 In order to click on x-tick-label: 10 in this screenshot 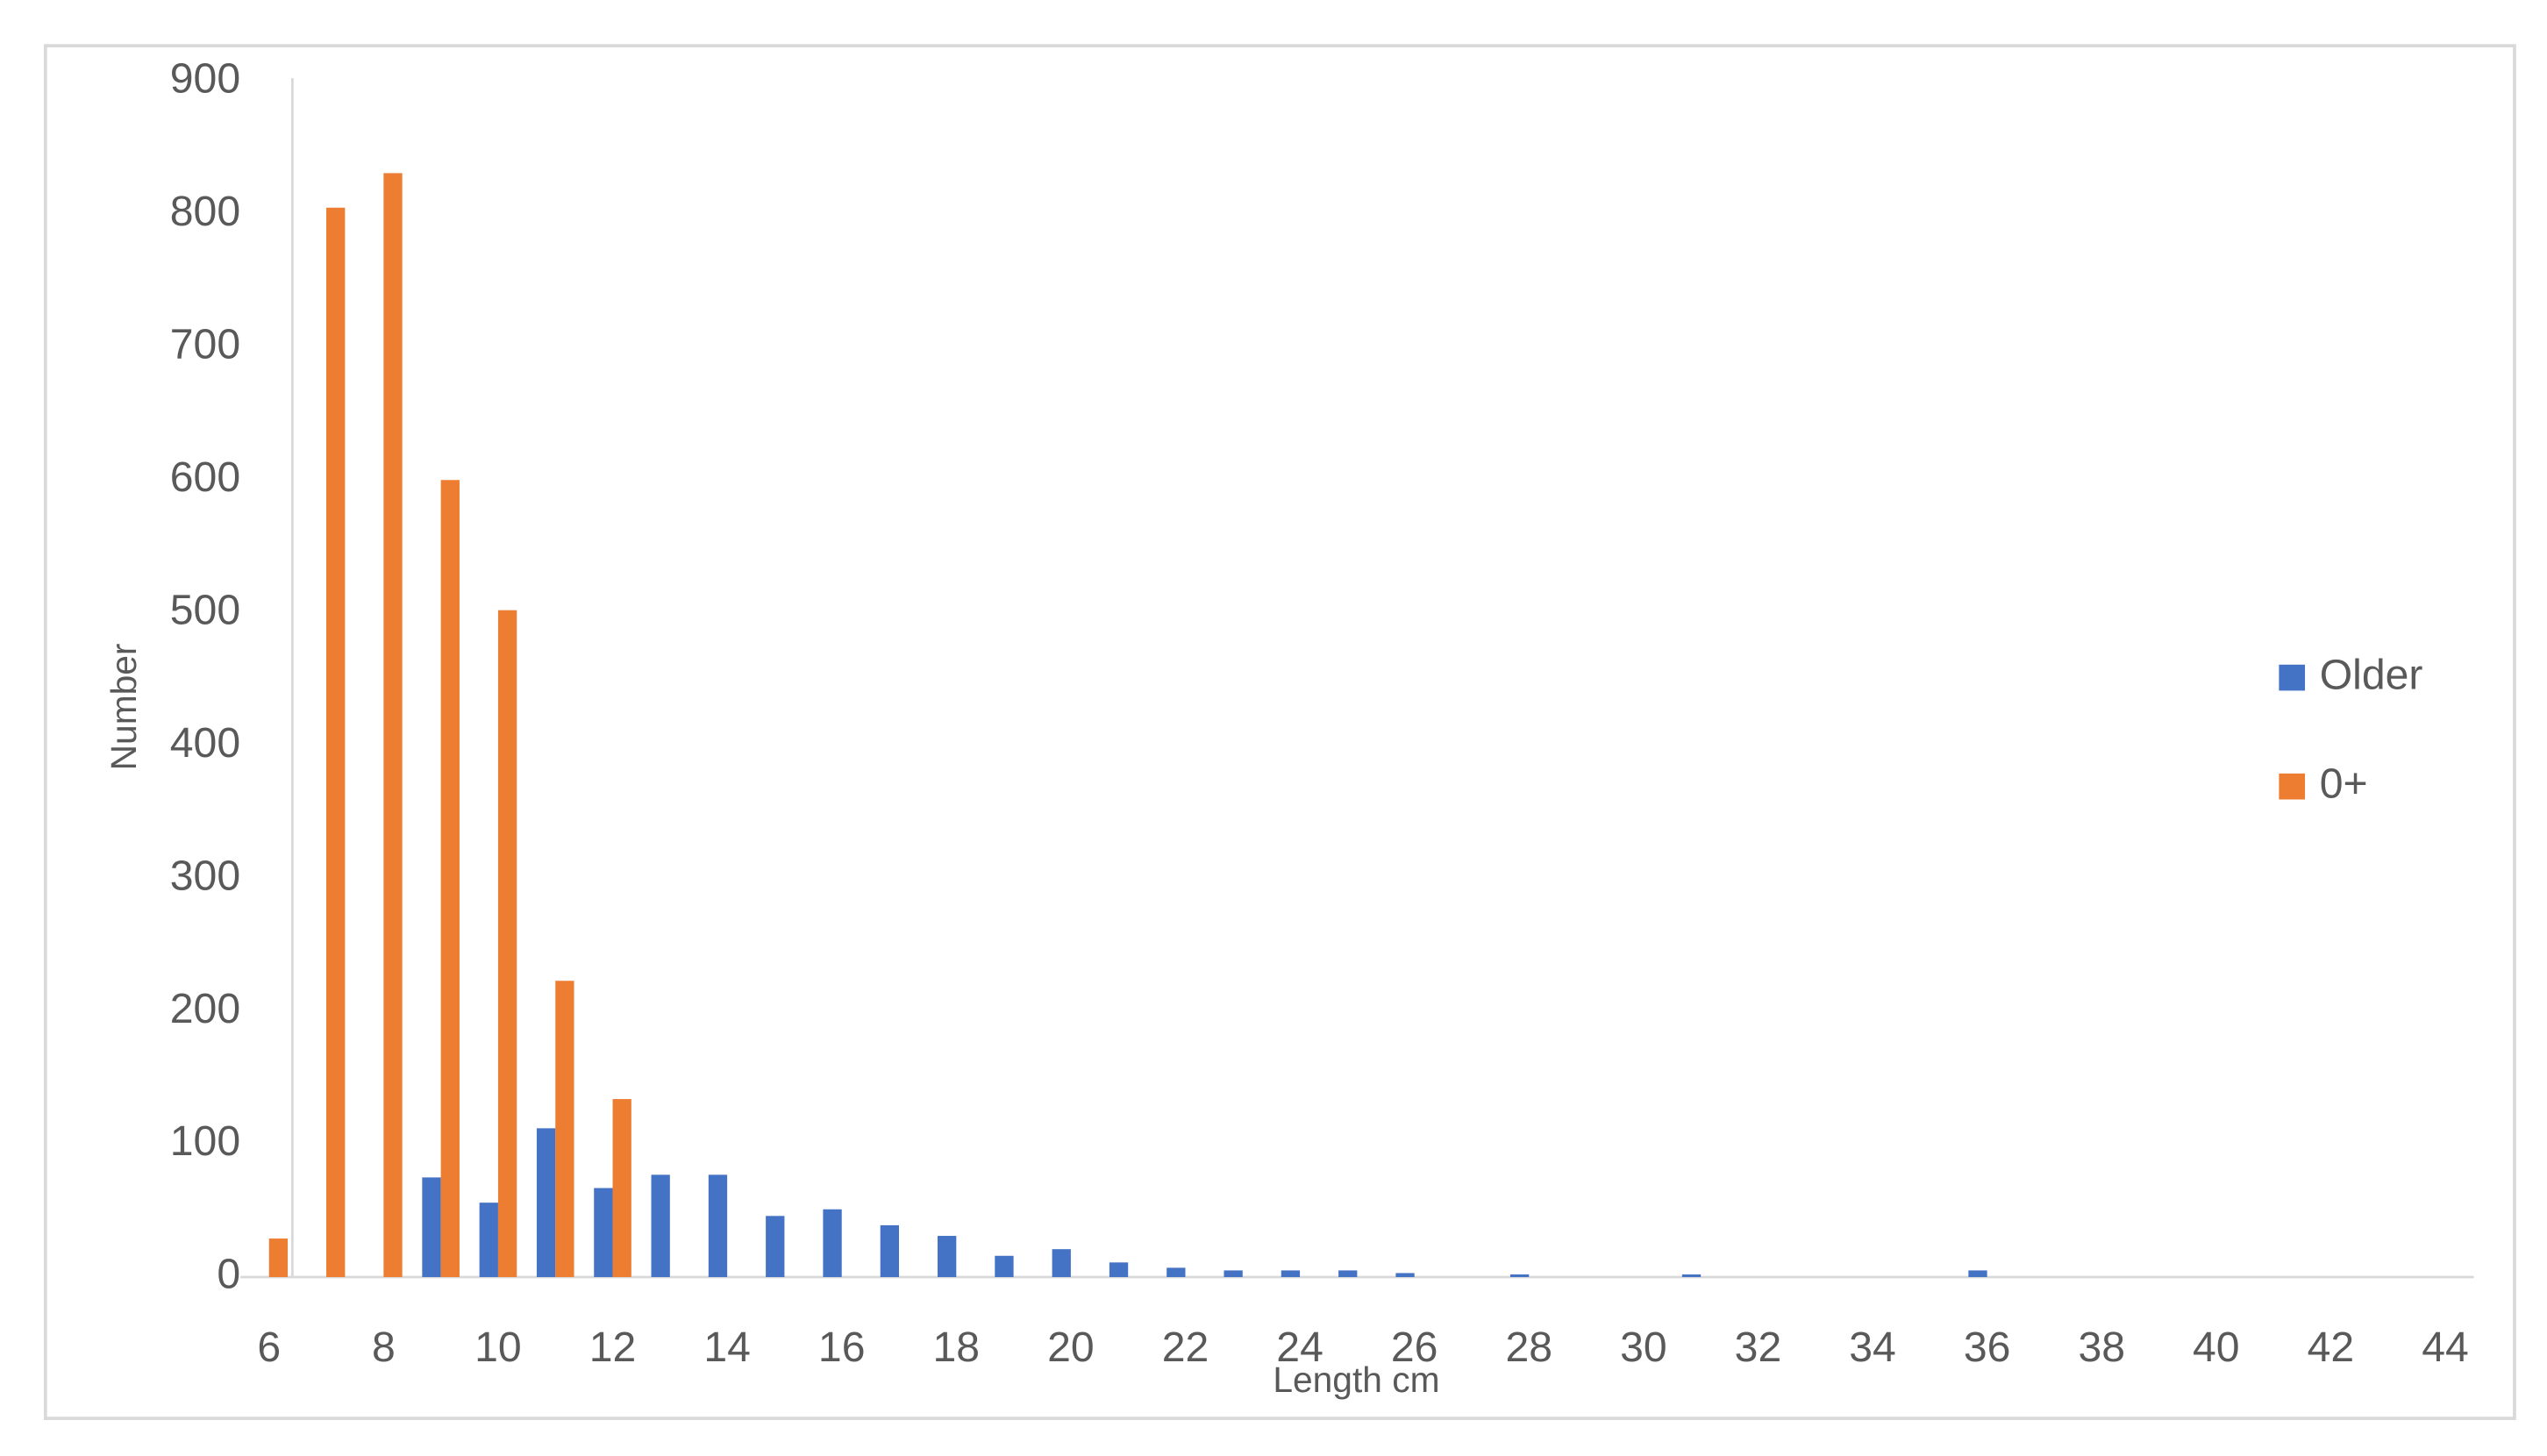, I will do `click(498, 1347)`.